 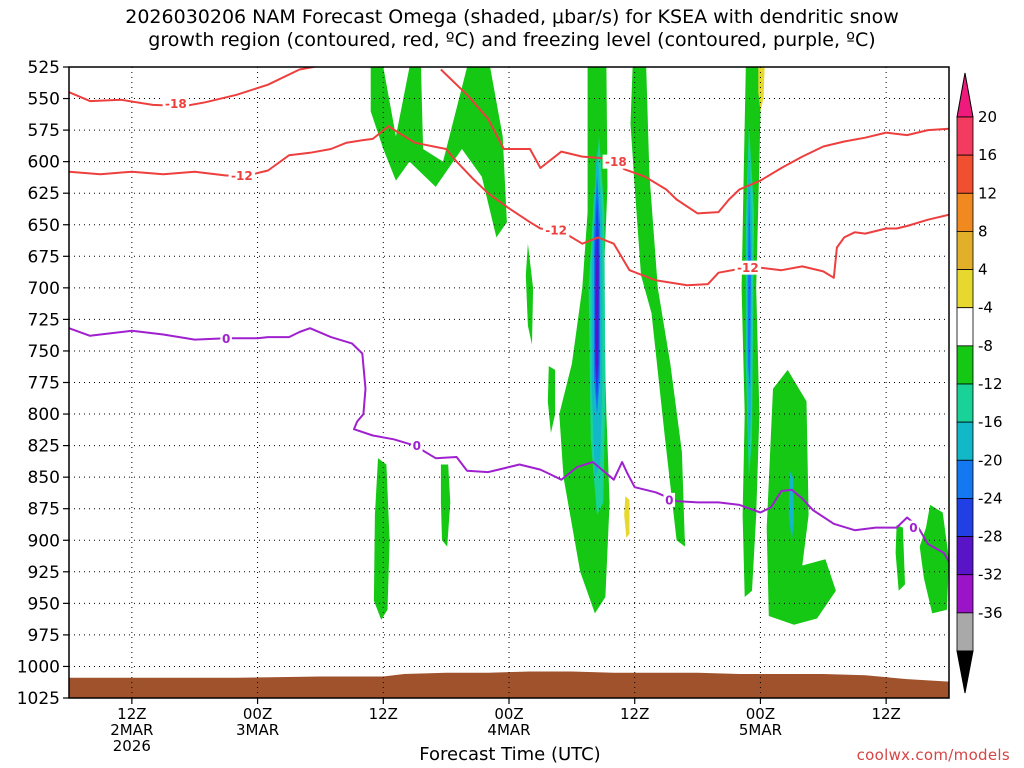 I want to click on x-tick-label-66-0: 00Z, so click(x=760, y=714).